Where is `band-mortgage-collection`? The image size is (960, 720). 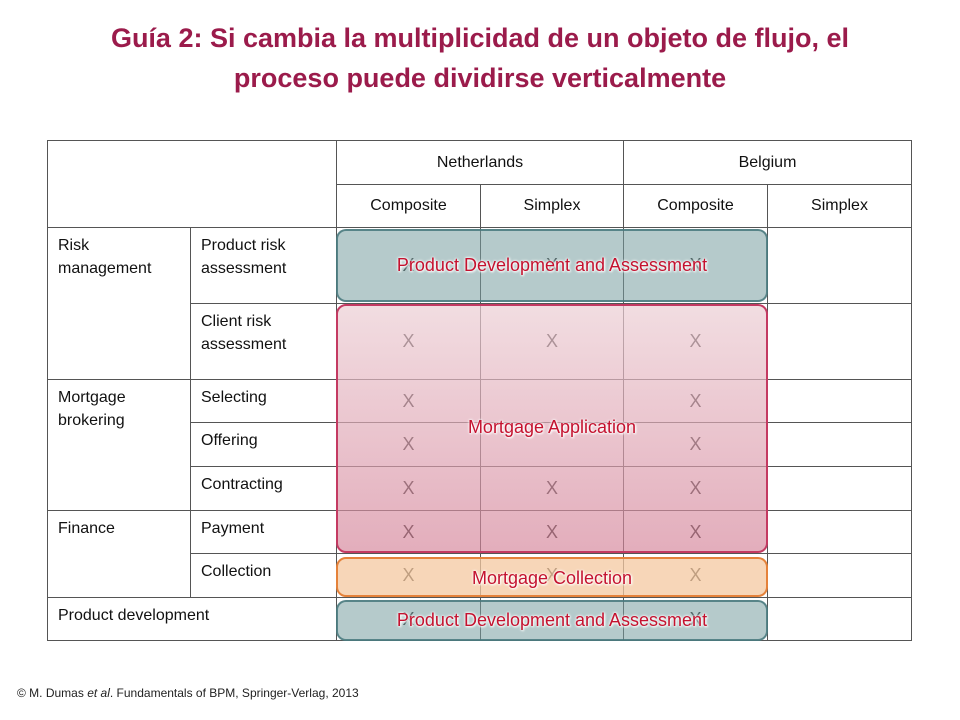 band-mortgage-collection is located at coordinates (552, 577).